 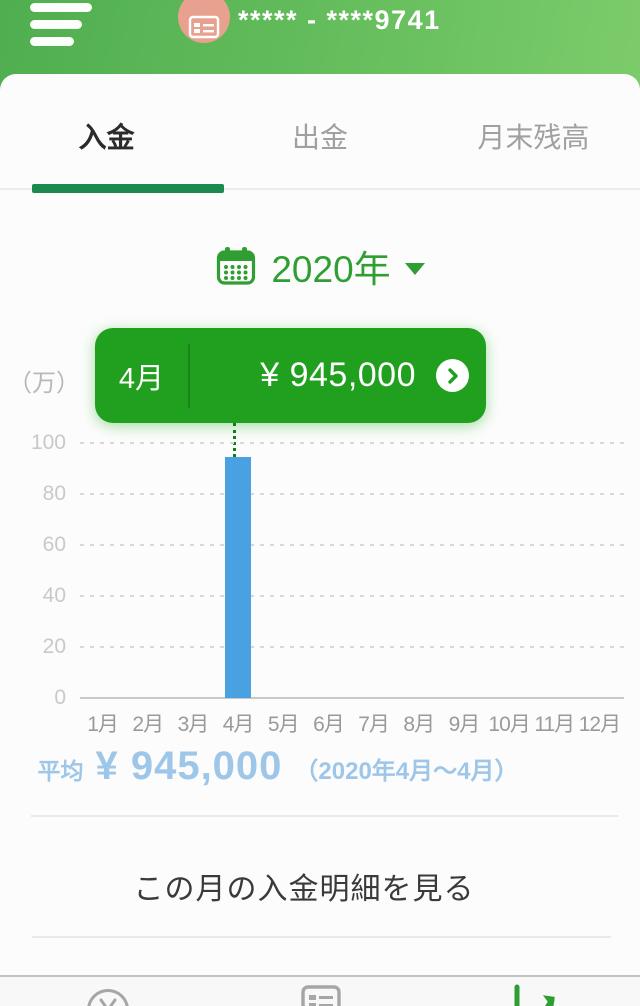 I want to click on y-axis-tick-label: 100, so click(x=48, y=442).